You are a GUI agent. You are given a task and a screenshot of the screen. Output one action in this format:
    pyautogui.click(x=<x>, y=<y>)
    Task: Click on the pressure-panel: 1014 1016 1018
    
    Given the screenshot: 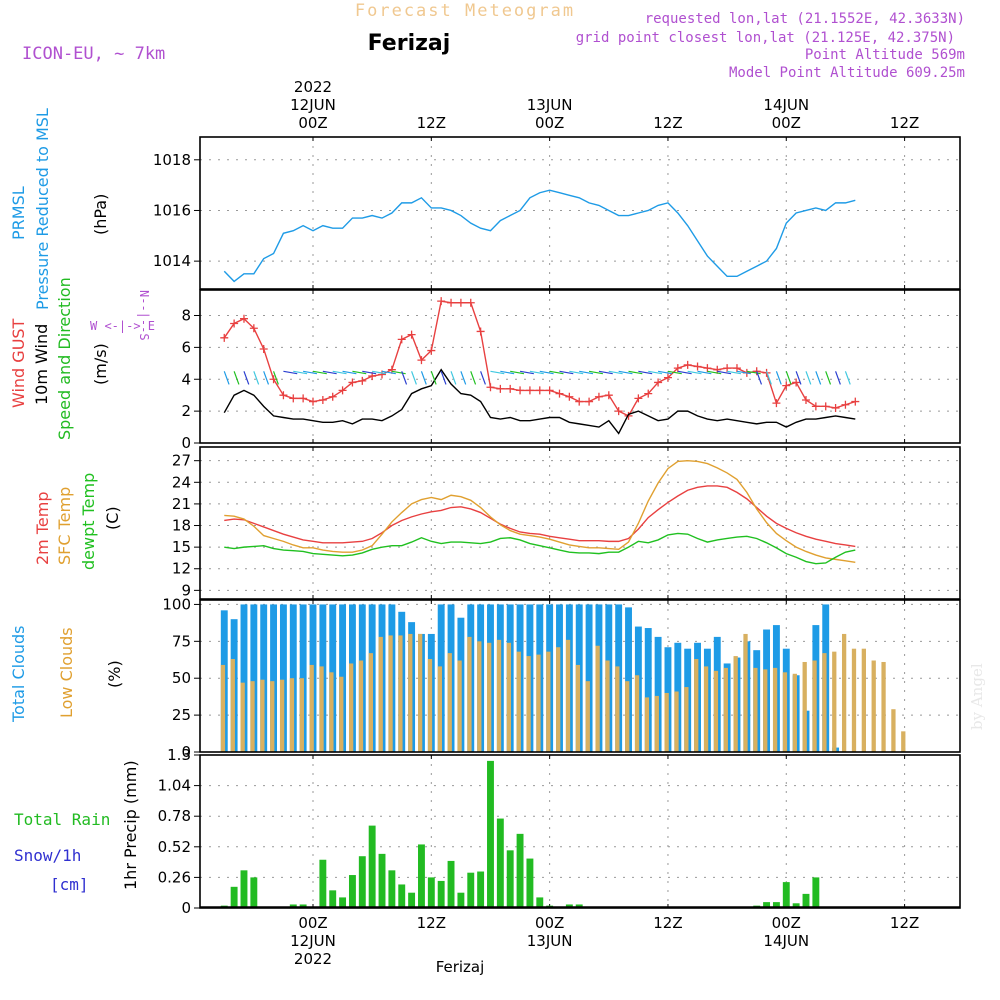 What is the action you would take?
    pyautogui.click(x=557, y=213)
    